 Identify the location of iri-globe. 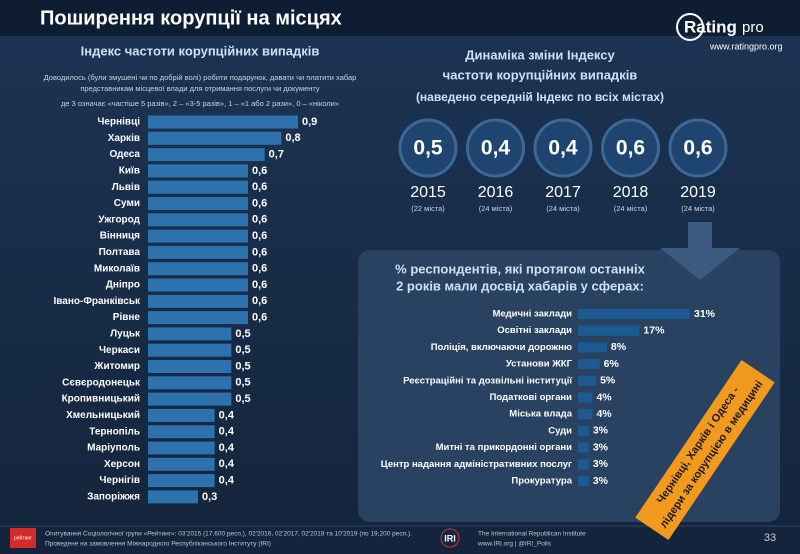
(450, 538).